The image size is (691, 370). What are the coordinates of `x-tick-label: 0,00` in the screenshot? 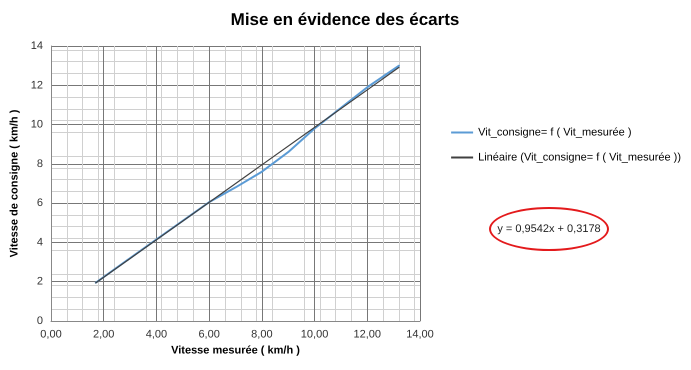 It's located at (51, 334).